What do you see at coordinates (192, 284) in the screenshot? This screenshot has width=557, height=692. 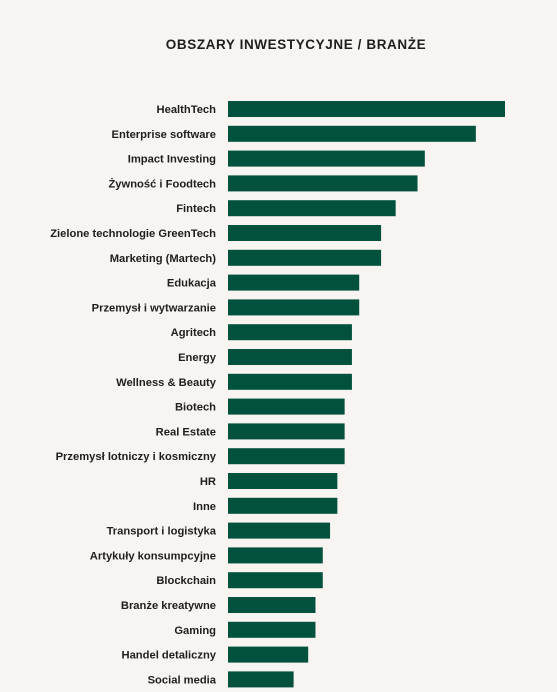 I see `category-label: Edukacja` at bounding box center [192, 284].